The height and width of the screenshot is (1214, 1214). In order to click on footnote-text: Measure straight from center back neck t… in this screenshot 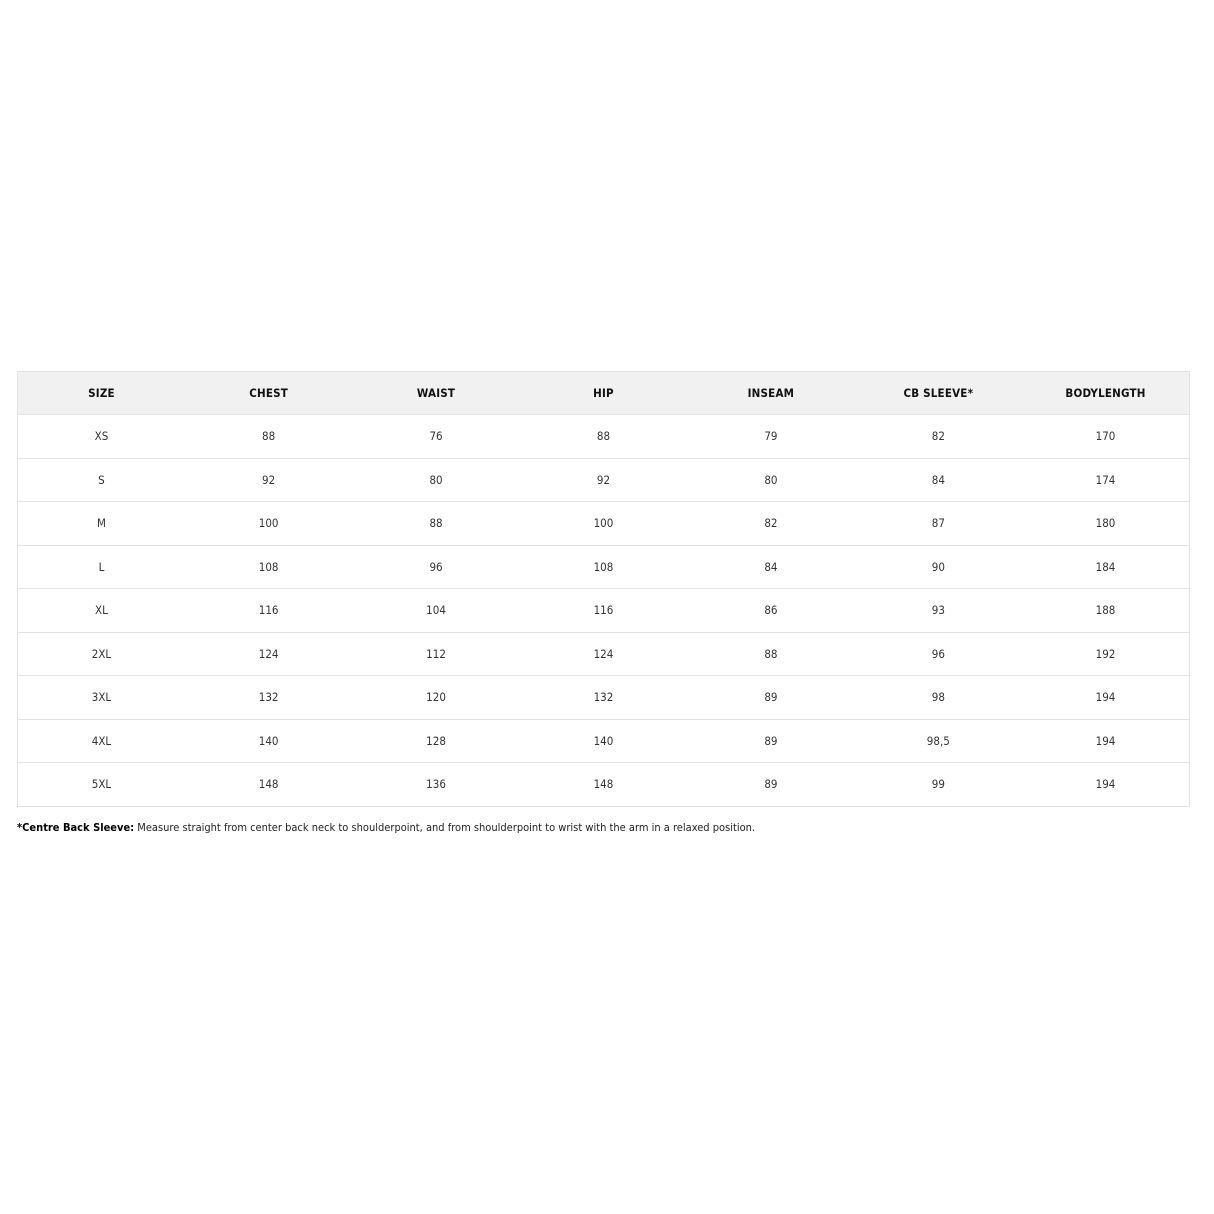, I will do `click(445, 827)`.